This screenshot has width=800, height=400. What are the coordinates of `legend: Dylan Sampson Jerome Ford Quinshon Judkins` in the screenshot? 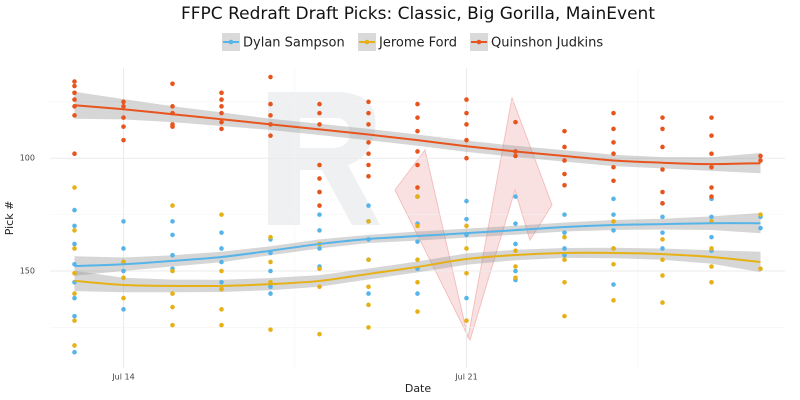 It's located at (412, 42).